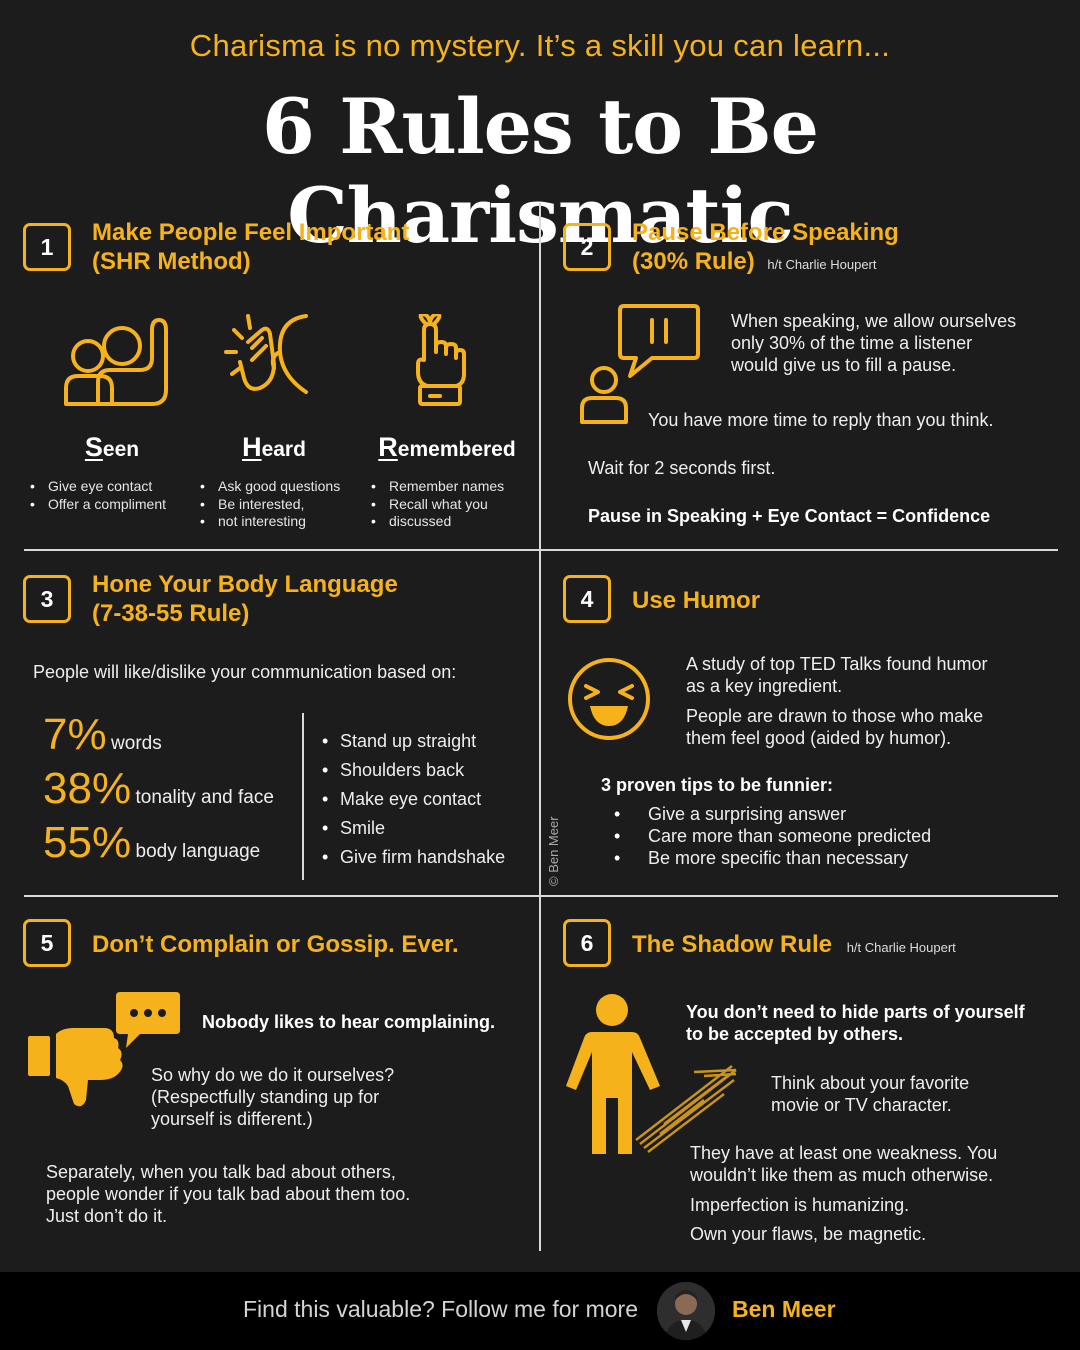 Image resolution: width=1080 pixels, height=1350 pixels. I want to click on avatar-person-icon, so click(686, 1311).